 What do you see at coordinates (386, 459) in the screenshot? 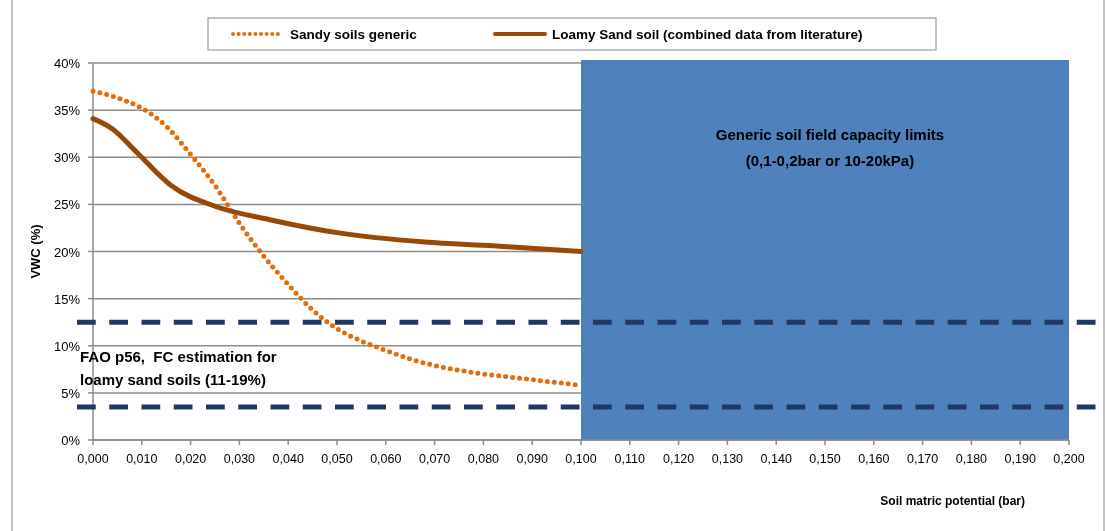
I see `x-tick-label: 0,060` at bounding box center [386, 459].